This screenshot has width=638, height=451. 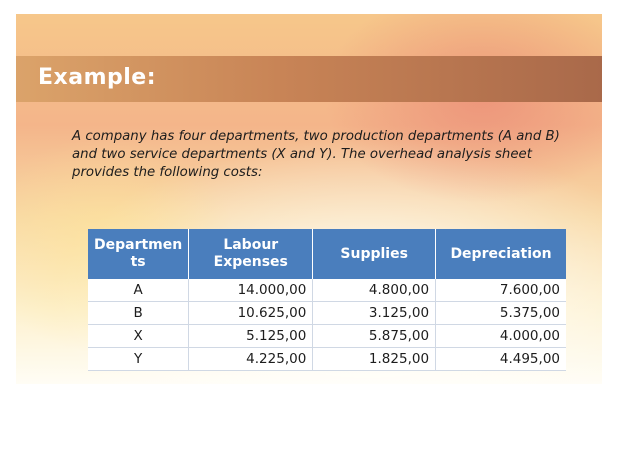 What do you see at coordinates (375, 313) in the screenshot?
I see `cell-supplies: 3.125,00` at bounding box center [375, 313].